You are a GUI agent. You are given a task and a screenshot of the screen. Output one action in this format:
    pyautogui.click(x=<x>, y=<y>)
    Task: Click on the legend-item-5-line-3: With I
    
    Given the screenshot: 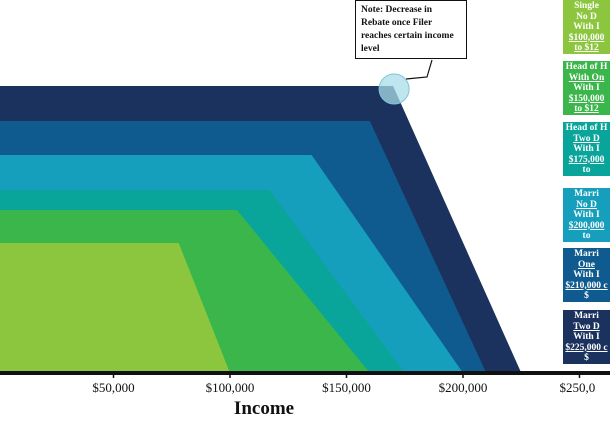 What is the action you would take?
    pyautogui.click(x=586, y=275)
    